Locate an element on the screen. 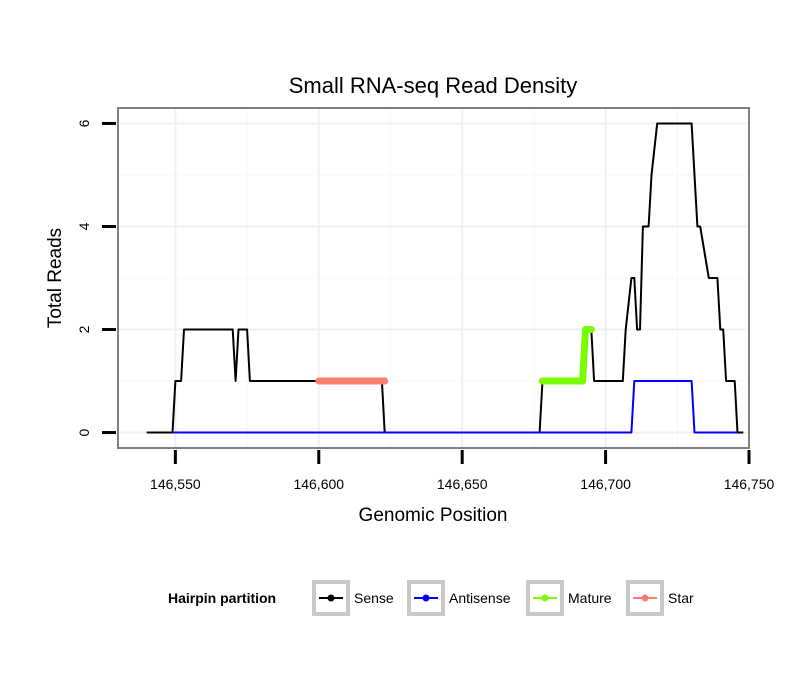 Image resolution: width=810 pixels, height=690 pixels. x-tick-label: 146,550 is located at coordinates (175, 484).